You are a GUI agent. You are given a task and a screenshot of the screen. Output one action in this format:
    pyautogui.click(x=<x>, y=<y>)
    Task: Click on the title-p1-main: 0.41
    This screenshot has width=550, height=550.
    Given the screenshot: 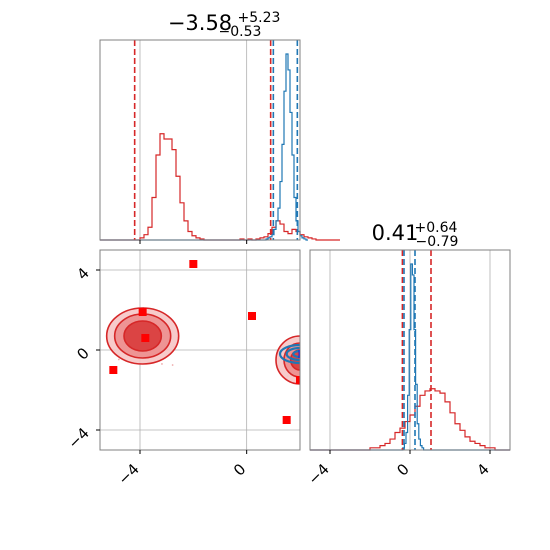 What is the action you would take?
    pyautogui.click(x=395, y=233)
    